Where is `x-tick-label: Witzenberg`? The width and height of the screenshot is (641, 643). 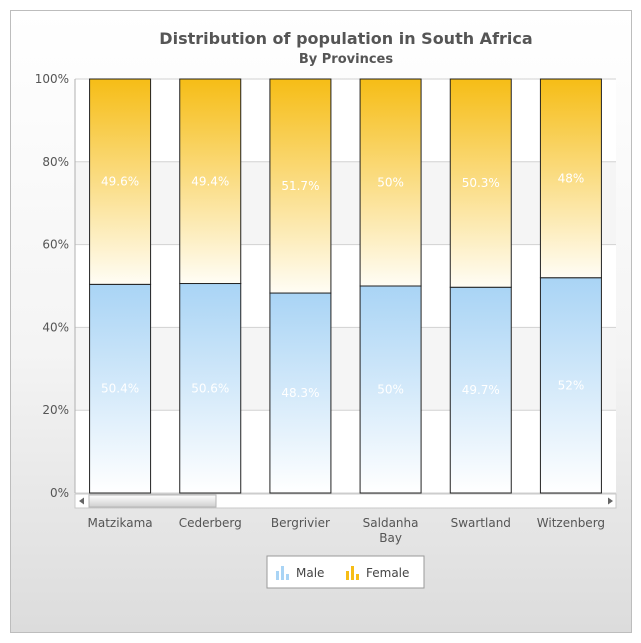 x-tick-label: Witzenberg is located at coordinates (571, 523).